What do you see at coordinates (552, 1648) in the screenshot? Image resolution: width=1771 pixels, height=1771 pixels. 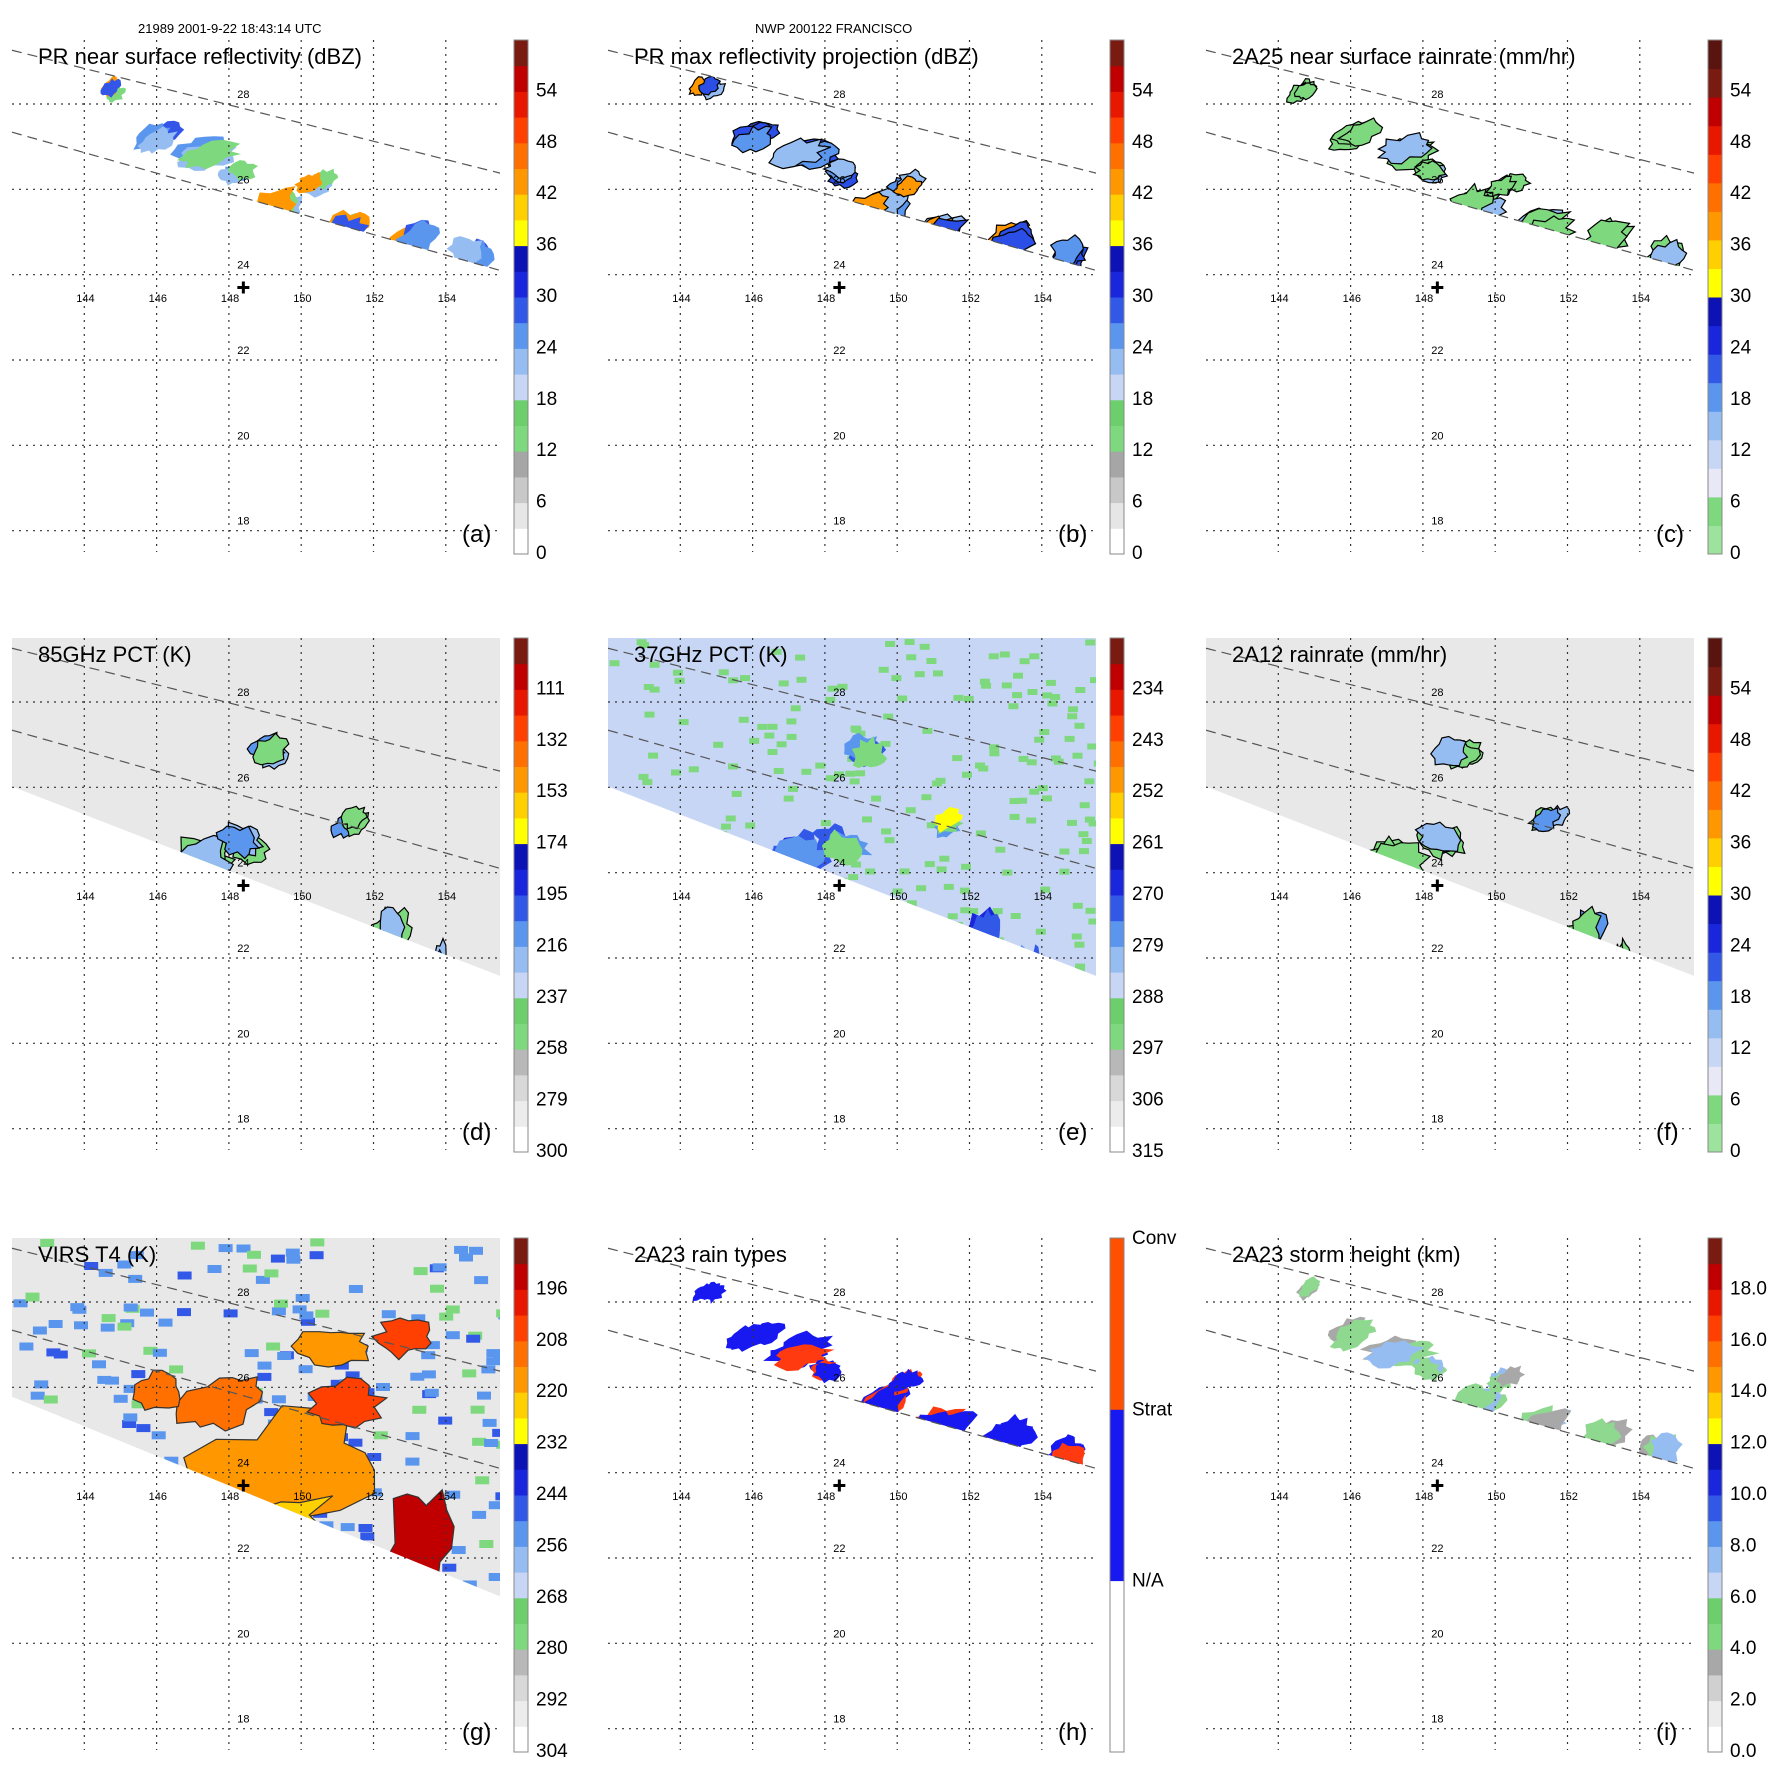 I see `colorbar-label: 280` at bounding box center [552, 1648].